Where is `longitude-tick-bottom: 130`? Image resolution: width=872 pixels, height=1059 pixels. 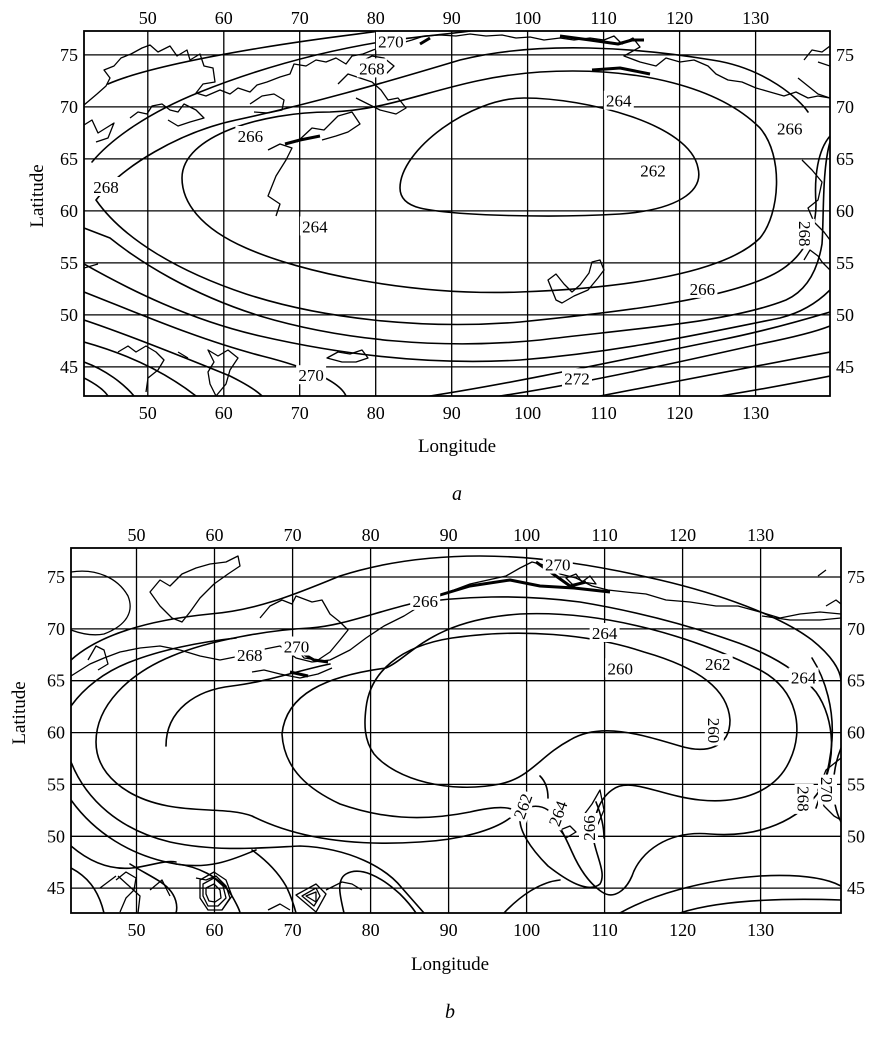
longitude-tick-bottom: 130 is located at coordinates (755, 413).